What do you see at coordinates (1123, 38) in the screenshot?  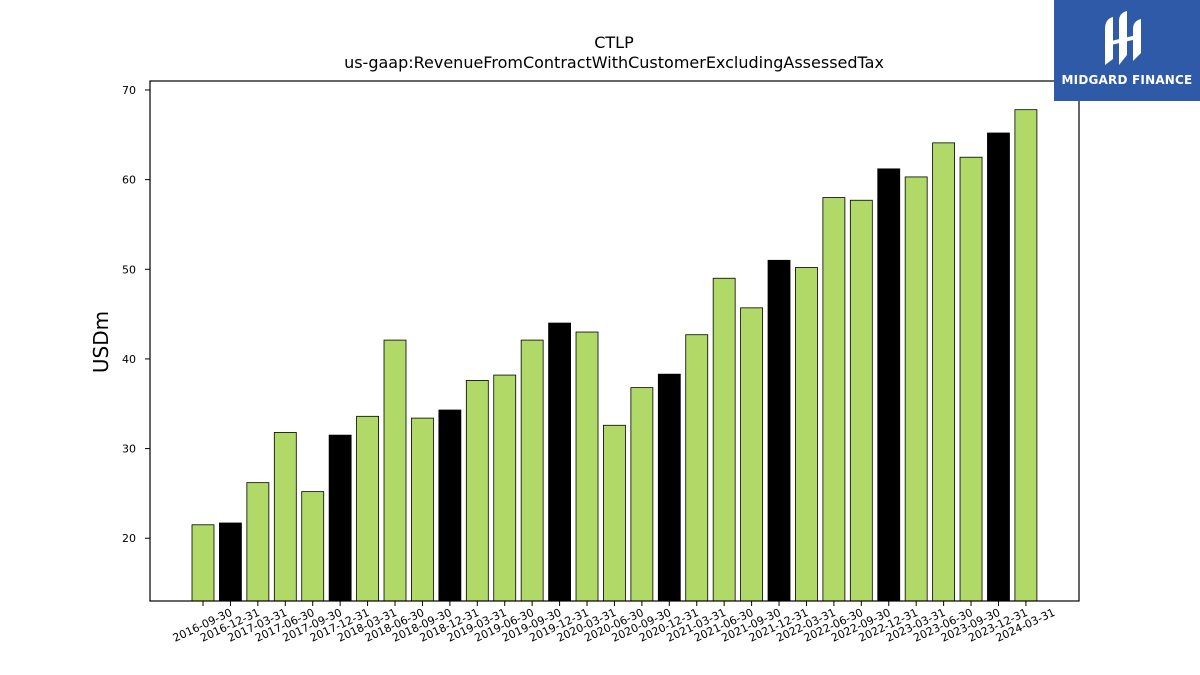 I see `midgard-logo-icon` at bounding box center [1123, 38].